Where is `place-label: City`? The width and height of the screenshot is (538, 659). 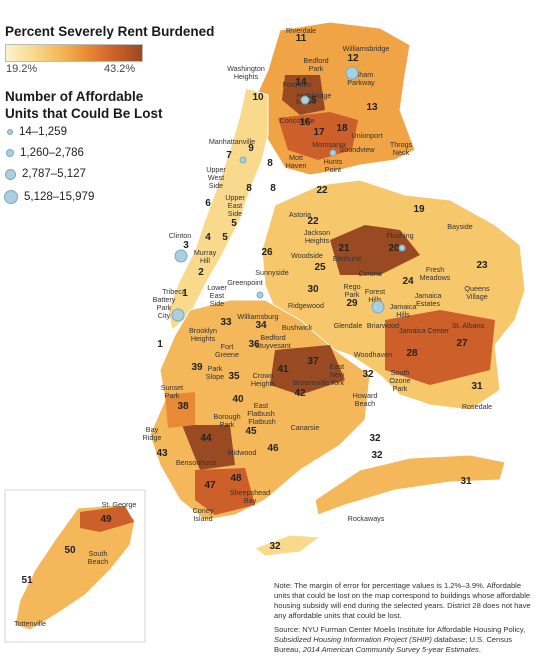
place-label: City is located at coordinates (164, 315).